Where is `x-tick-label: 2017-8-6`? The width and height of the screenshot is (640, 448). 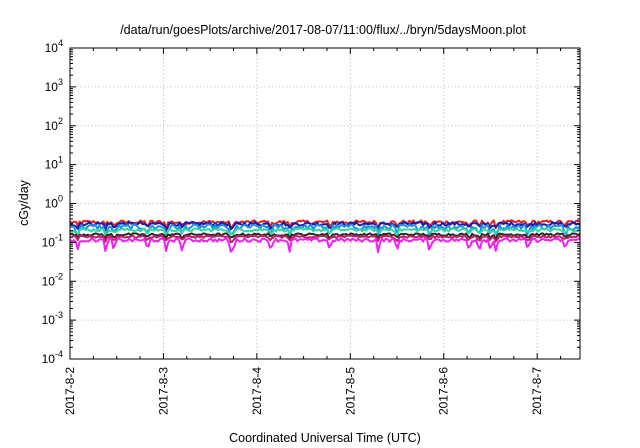
x-tick-label: 2017-8-6 is located at coordinates (444, 391).